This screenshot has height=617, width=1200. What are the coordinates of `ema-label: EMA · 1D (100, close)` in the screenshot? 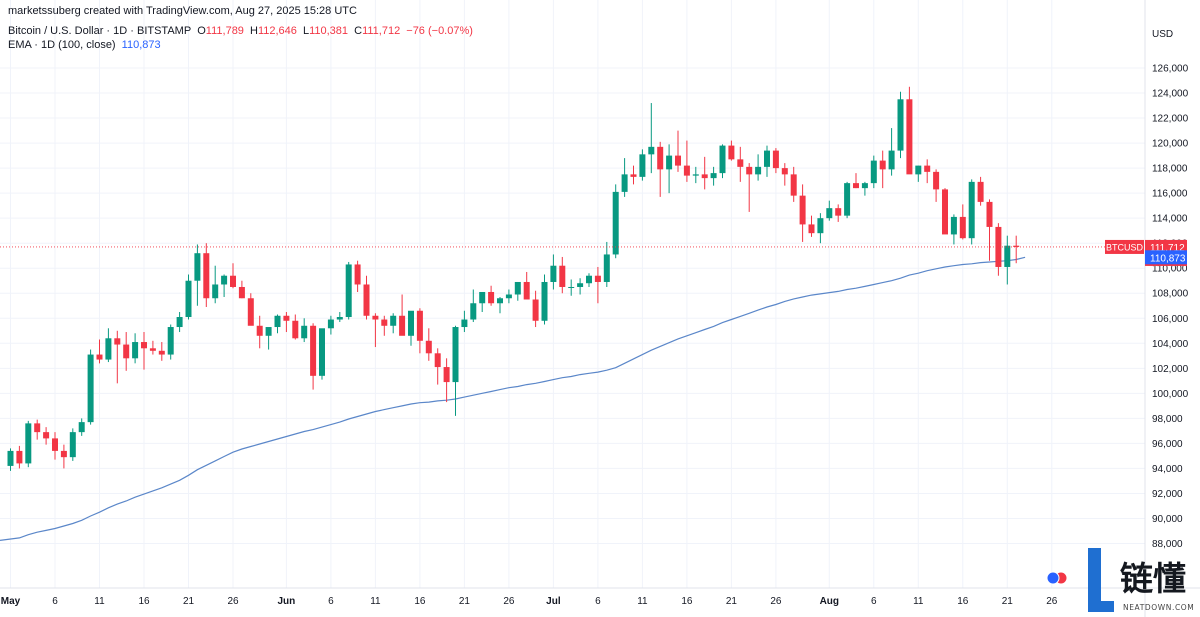 It's located at (62, 45).